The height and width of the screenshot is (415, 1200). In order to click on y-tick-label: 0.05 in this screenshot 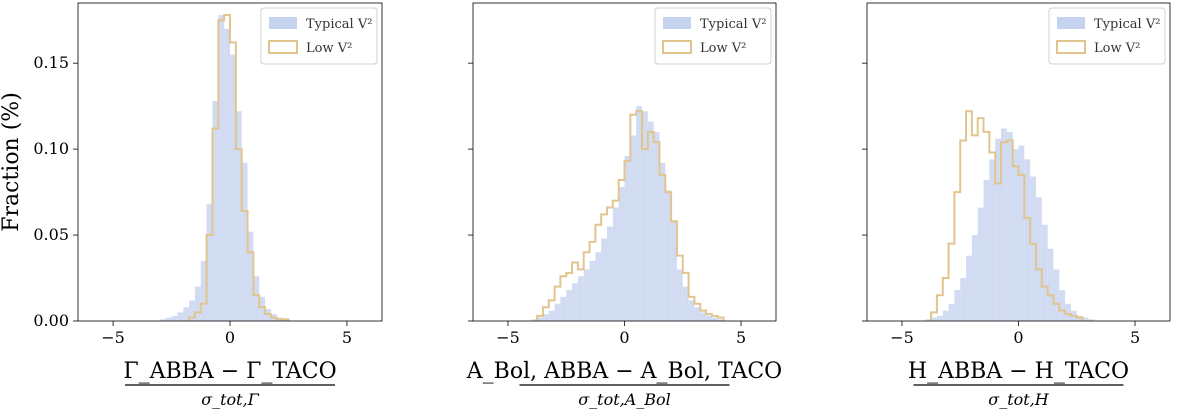, I will do `click(51, 234)`.